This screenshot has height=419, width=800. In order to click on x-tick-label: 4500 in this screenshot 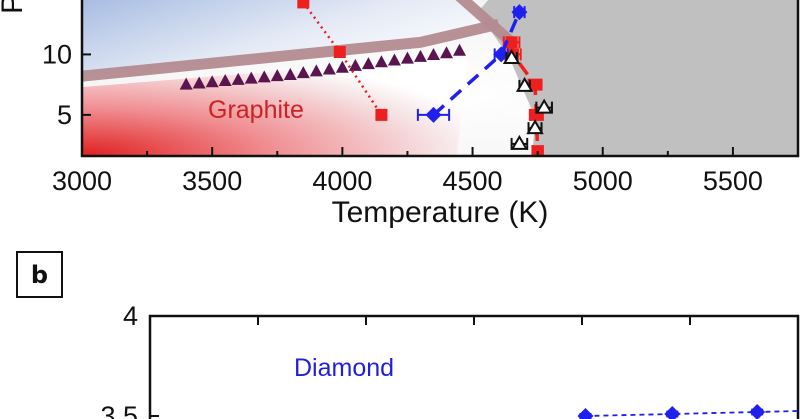, I will do `click(473, 181)`.